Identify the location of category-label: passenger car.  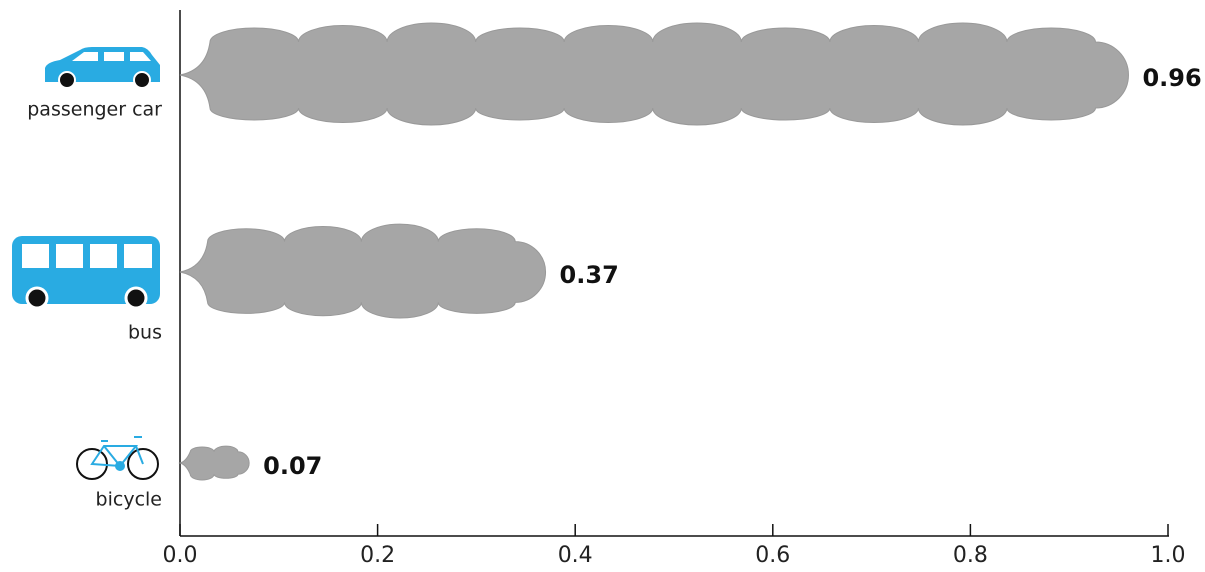
(94, 110).